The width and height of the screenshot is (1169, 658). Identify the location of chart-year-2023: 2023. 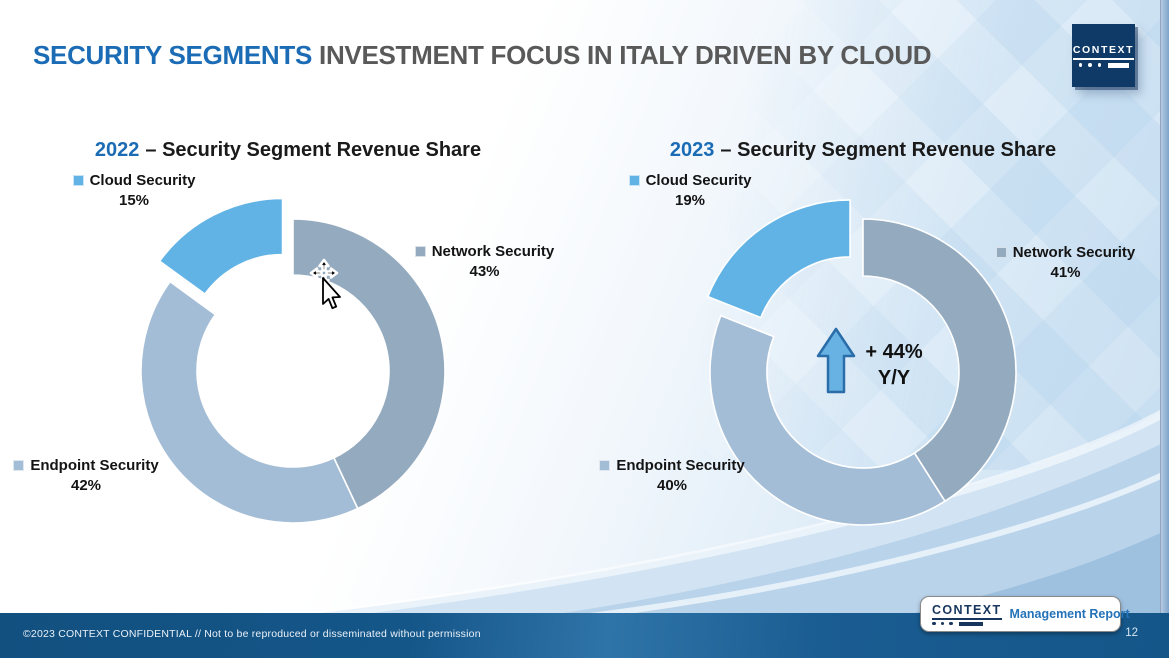
(692, 150).